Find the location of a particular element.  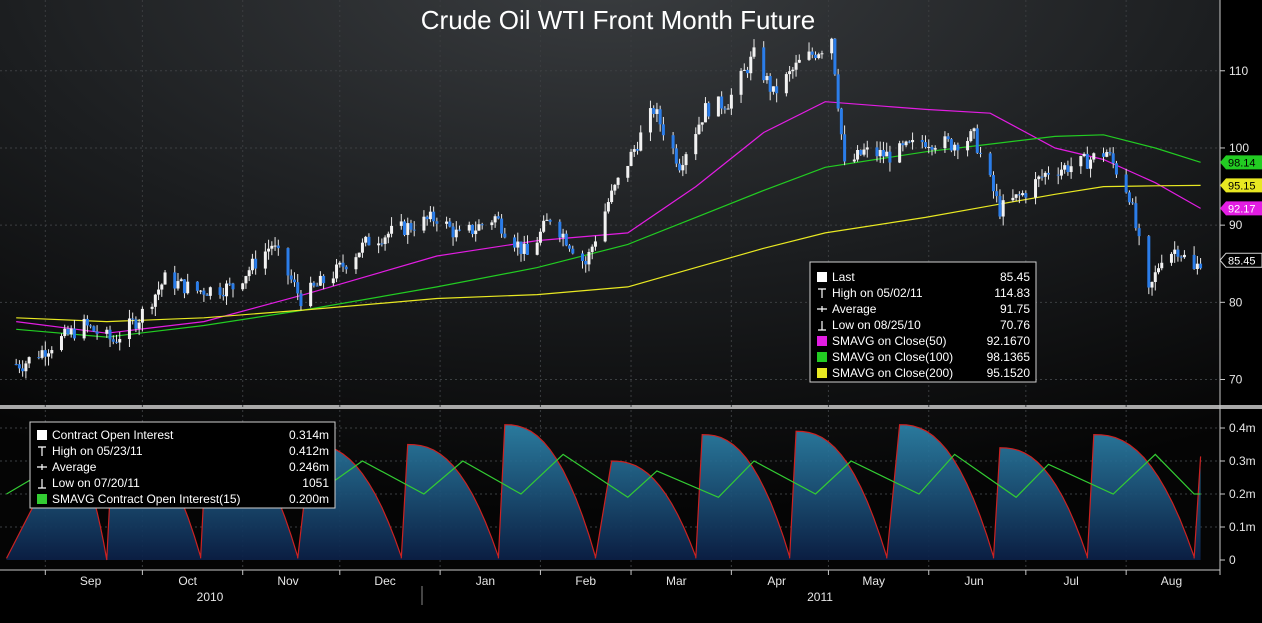

x-month-label: Apr is located at coordinates (776, 581).